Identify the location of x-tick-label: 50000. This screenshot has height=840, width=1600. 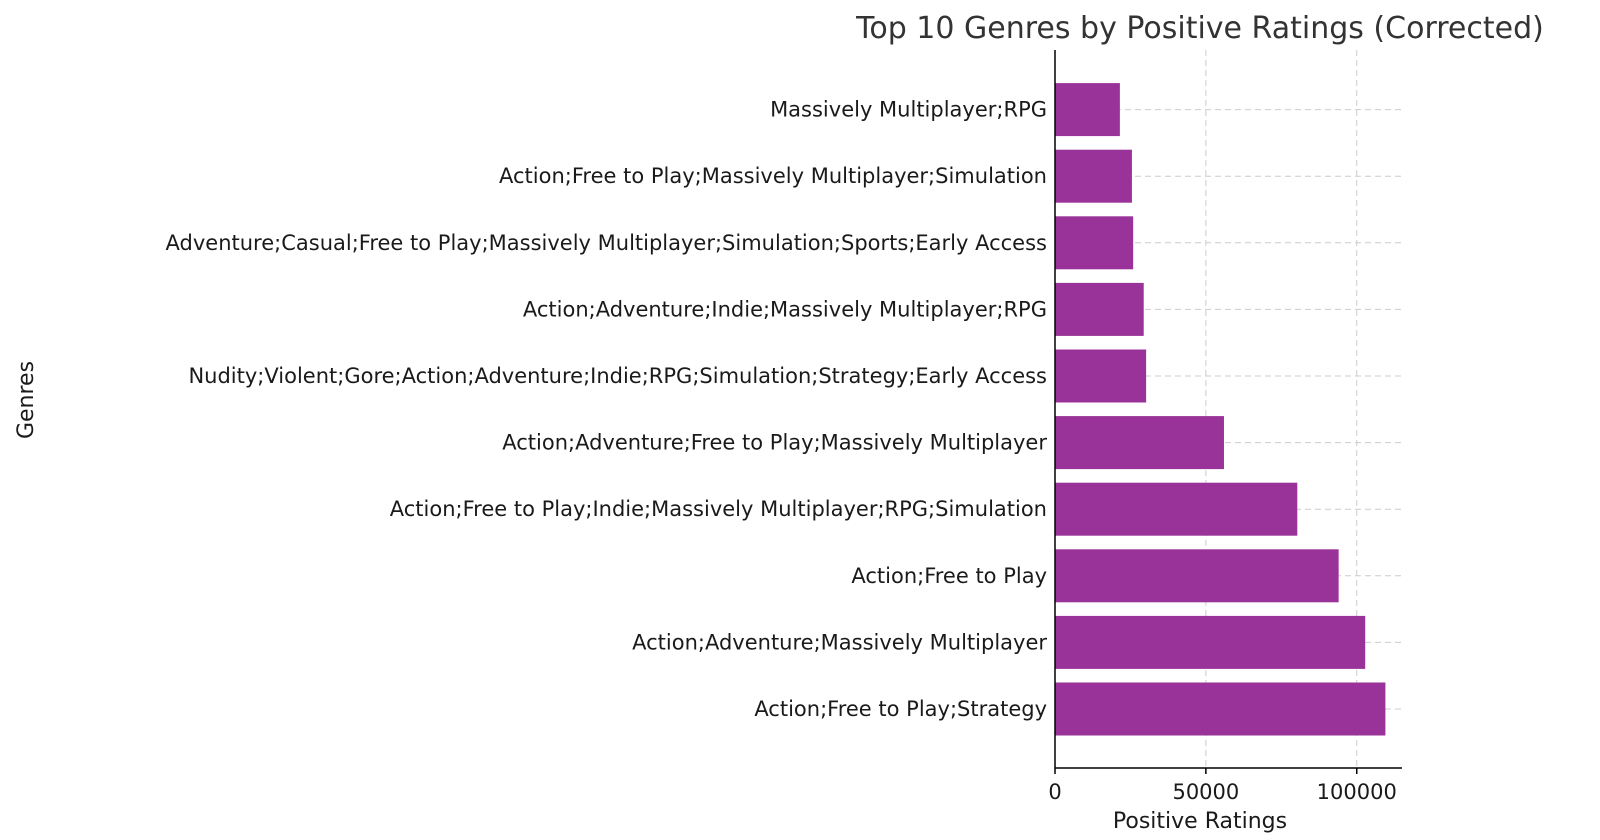
(1205, 792).